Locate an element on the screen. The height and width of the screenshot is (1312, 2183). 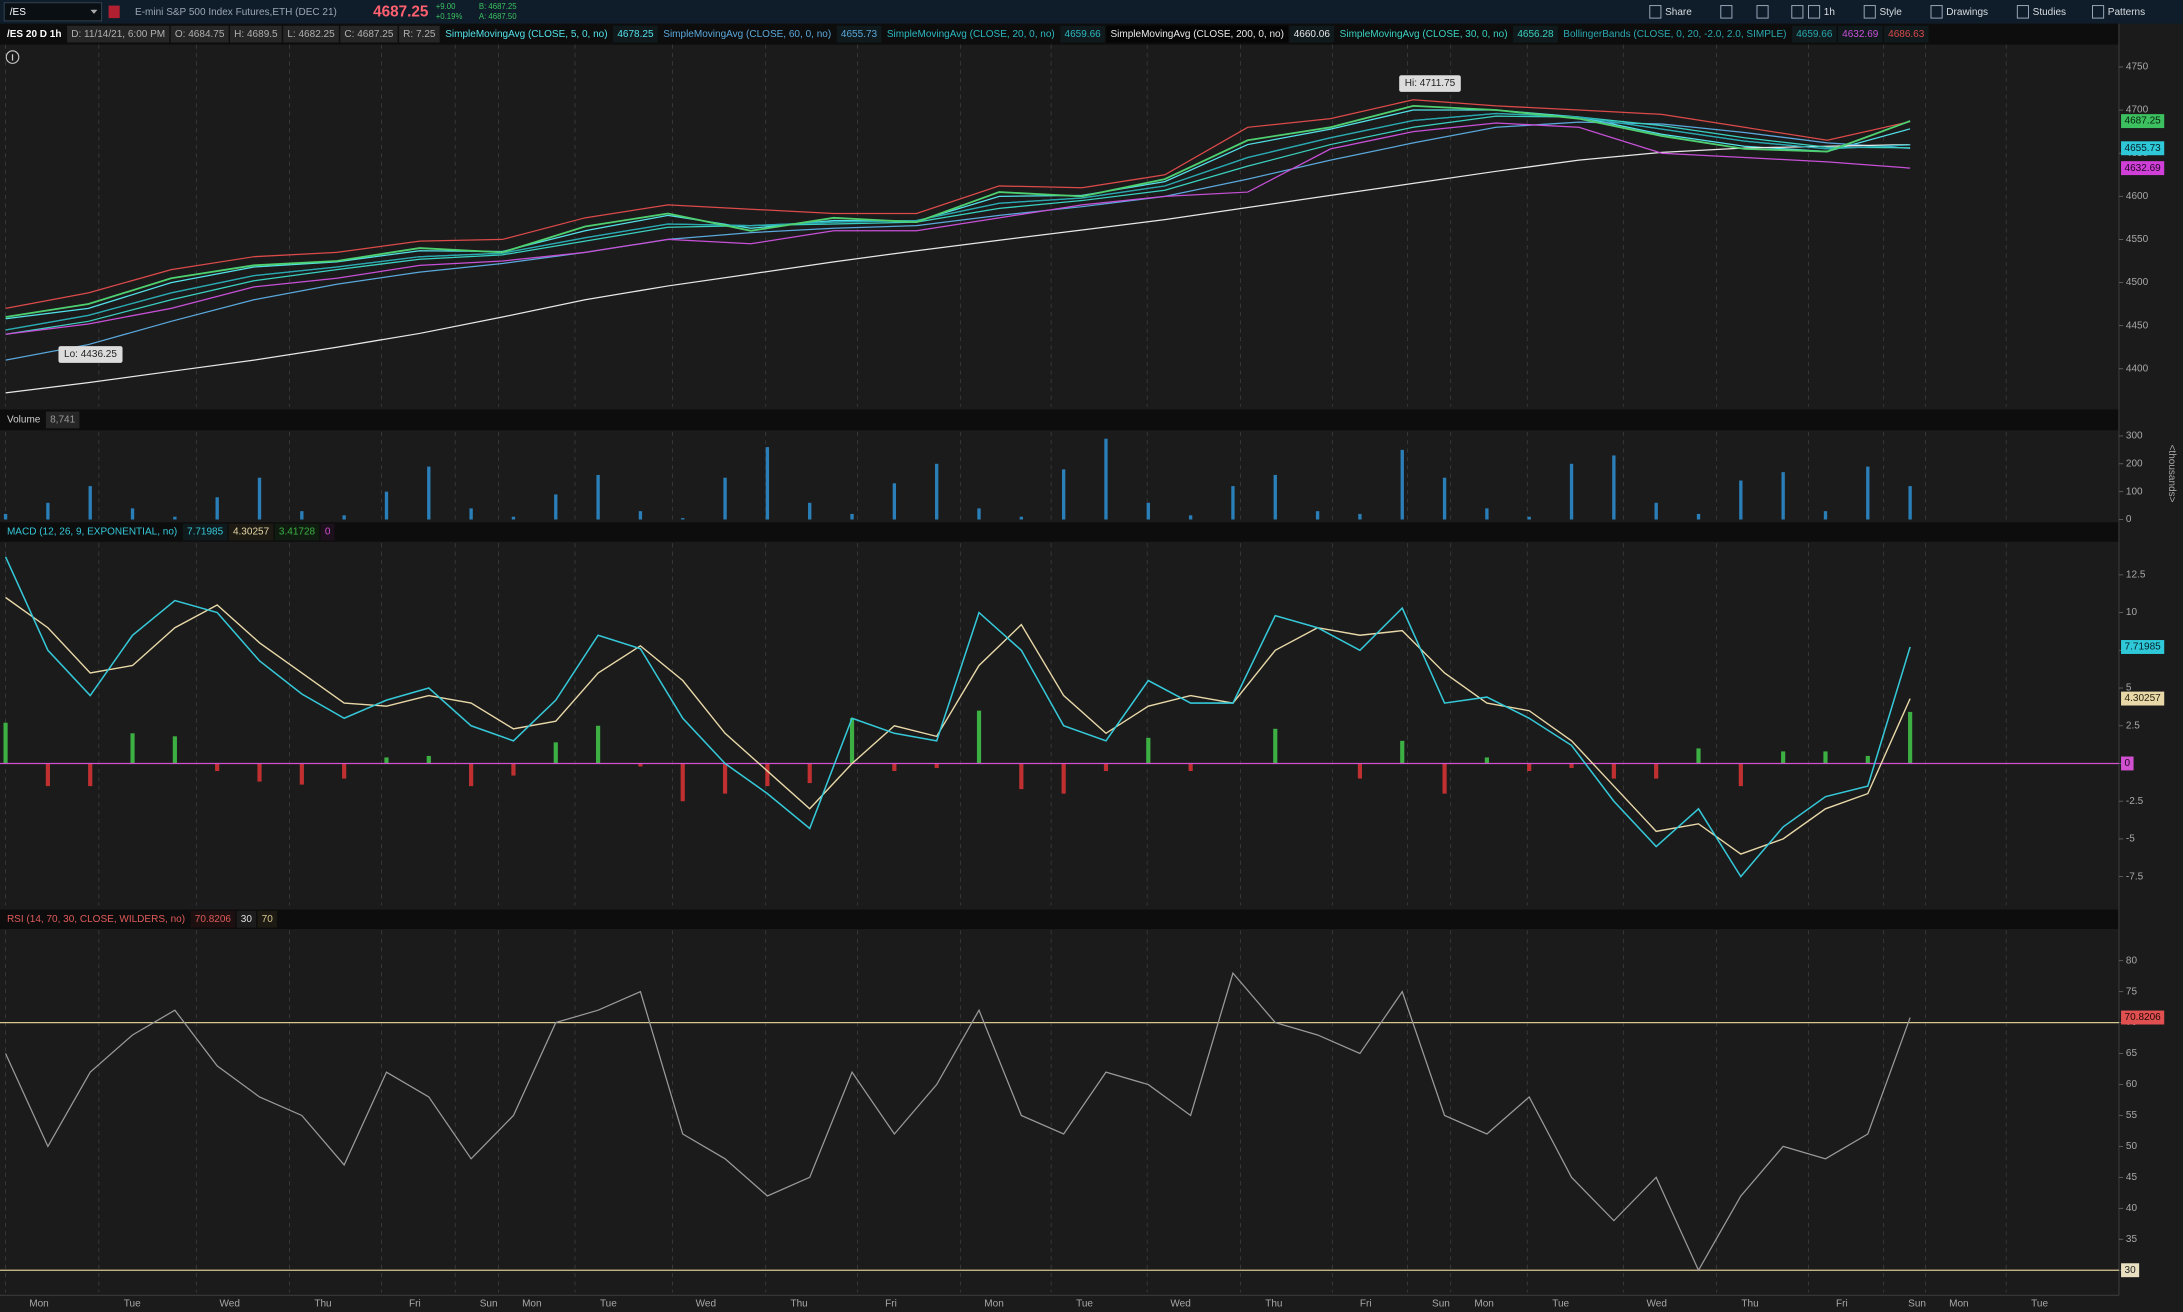
toolbar-button: Drawings is located at coordinates (1967, 12).